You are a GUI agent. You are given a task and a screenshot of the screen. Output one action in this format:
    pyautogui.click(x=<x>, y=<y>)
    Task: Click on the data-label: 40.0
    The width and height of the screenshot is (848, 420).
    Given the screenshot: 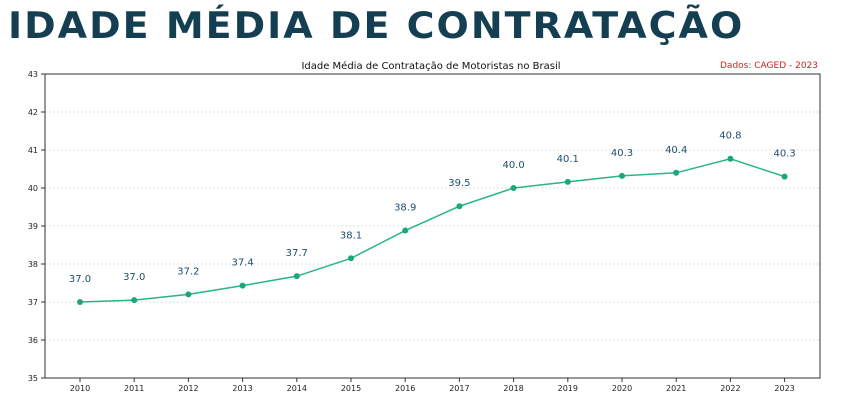 What is the action you would take?
    pyautogui.click(x=513, y=165)
    